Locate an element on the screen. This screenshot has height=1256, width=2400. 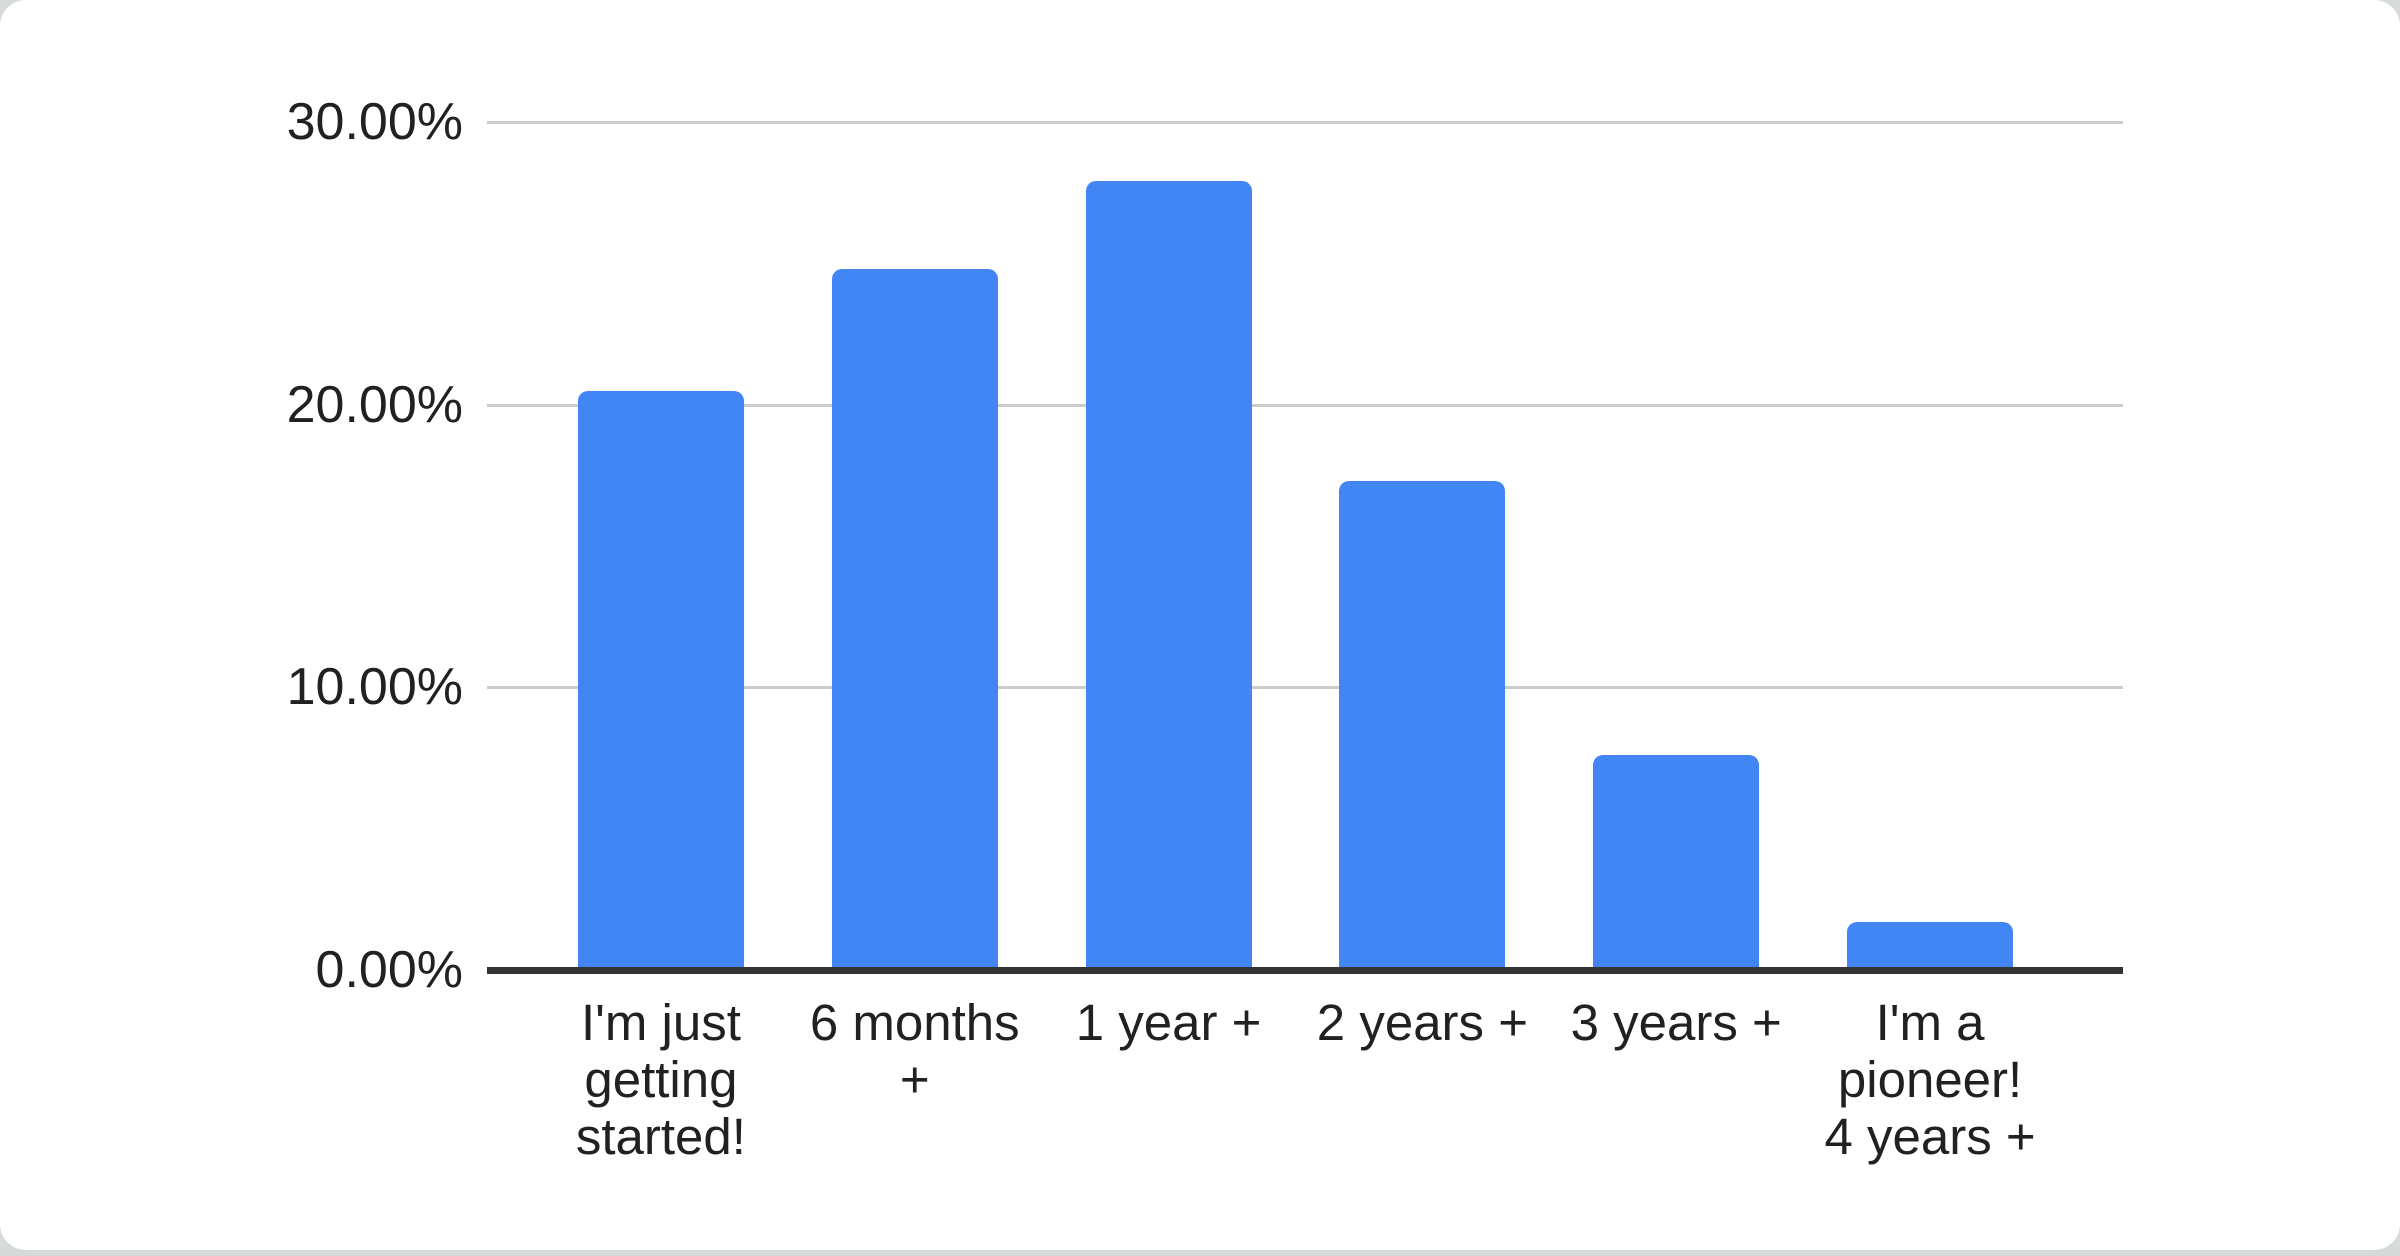
y-axis-tick-label-30pct: 30.00% is located at coordinates (374, 122).